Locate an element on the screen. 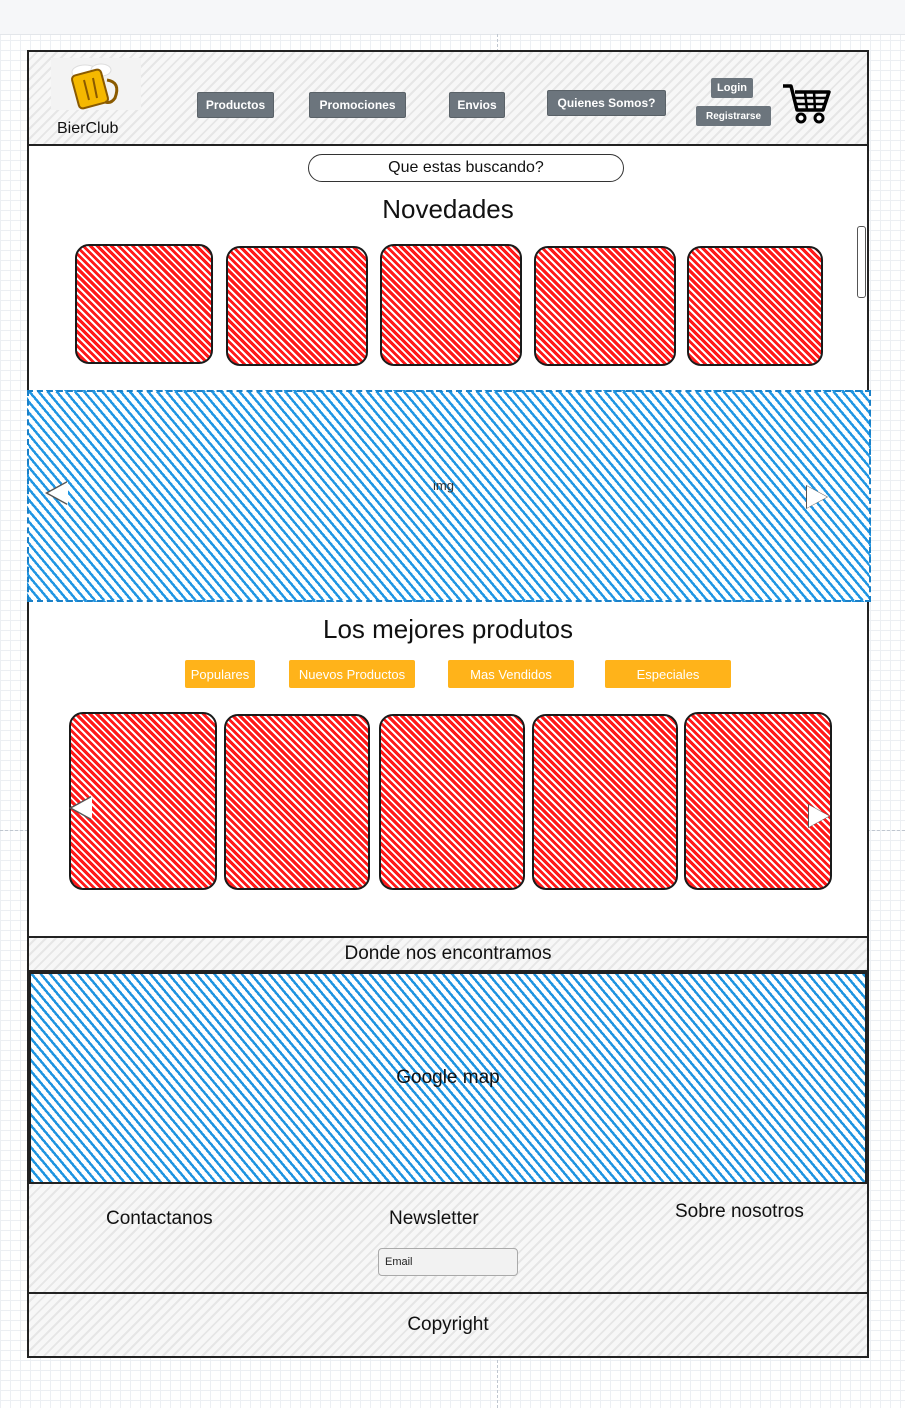 The height and width of the screenshot is (1408, 905). best-products-title: Los mejores produtos is located at coordinates (448, 629).